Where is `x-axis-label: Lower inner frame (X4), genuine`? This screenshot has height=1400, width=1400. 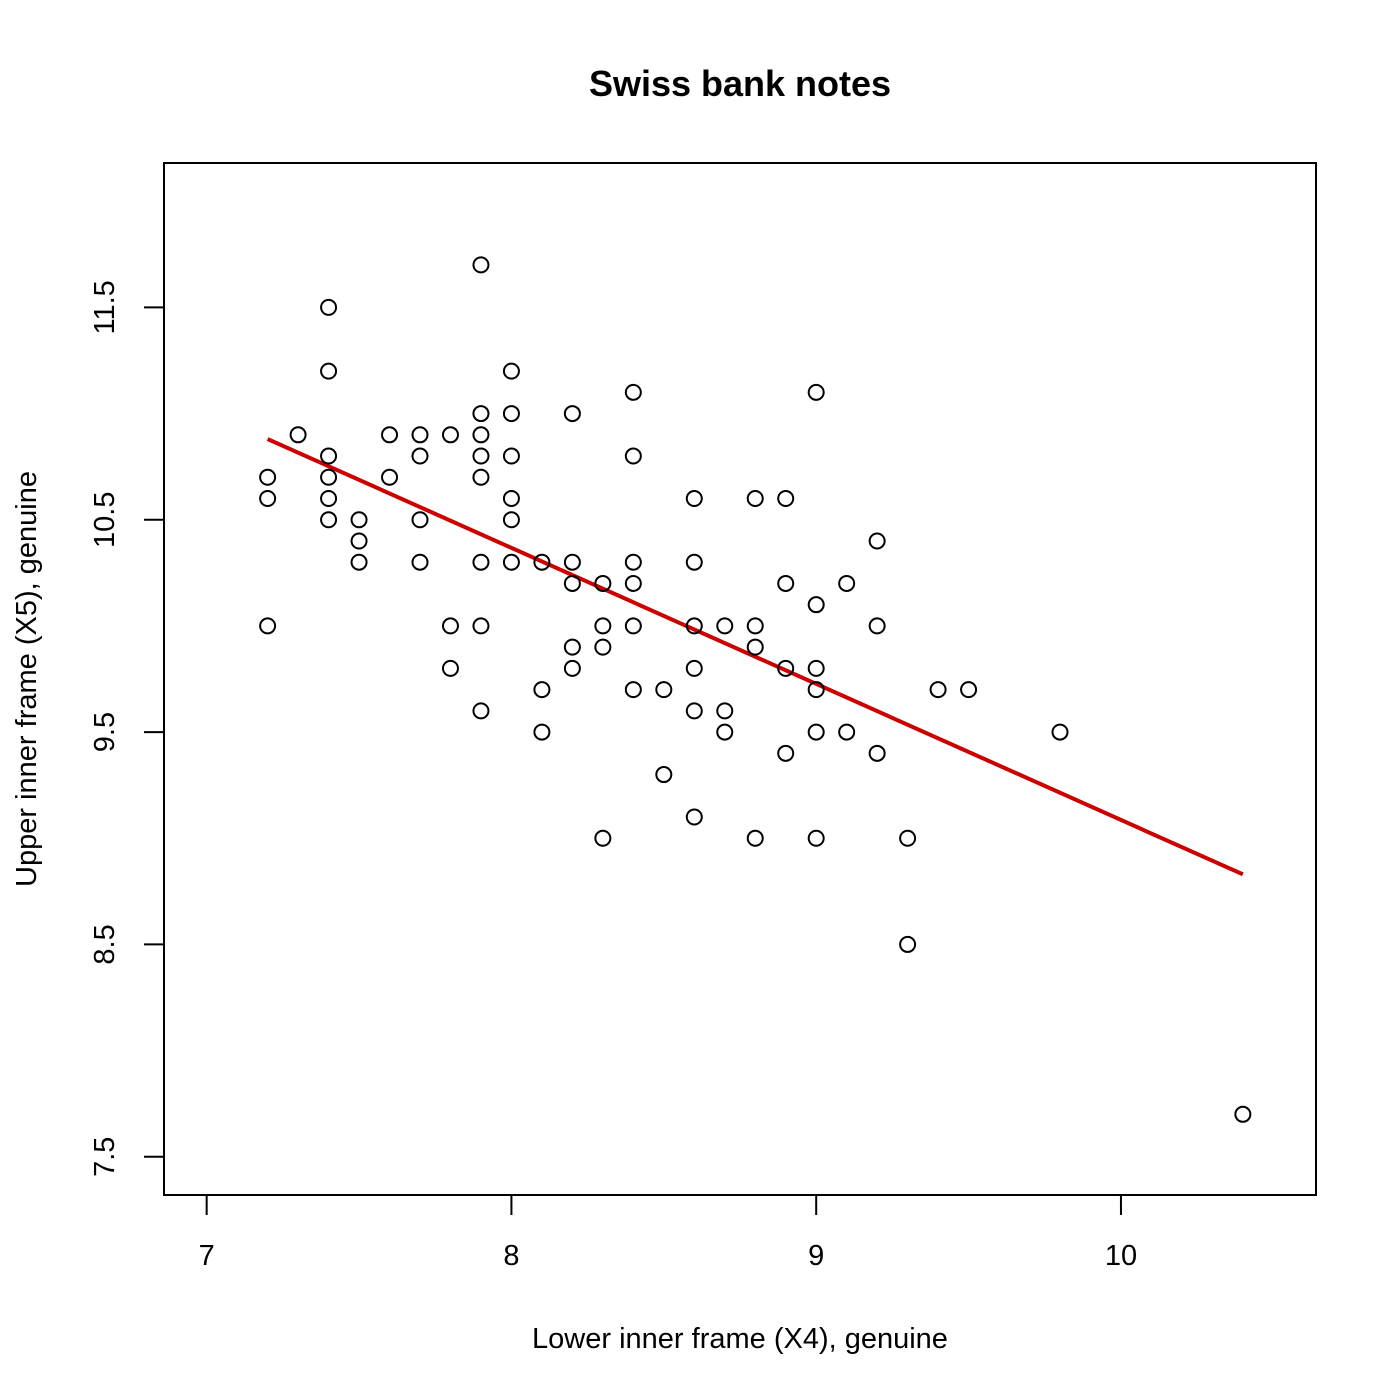
x-axis-label: Lower inner frame (X4), genuine is located at coordinates (740, 1339).